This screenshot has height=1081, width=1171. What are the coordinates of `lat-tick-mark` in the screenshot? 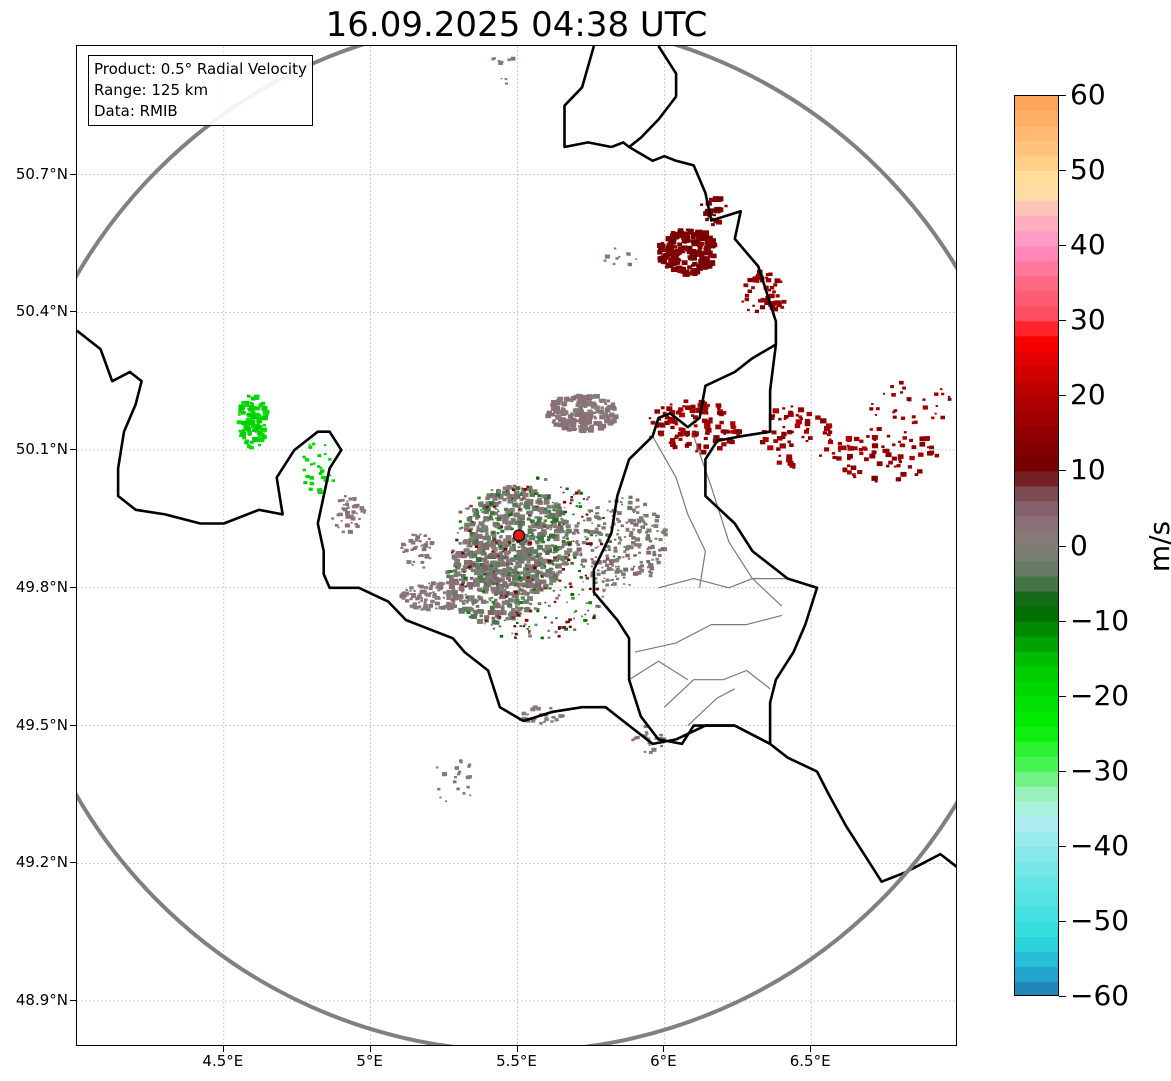 It's located at (73, 174).